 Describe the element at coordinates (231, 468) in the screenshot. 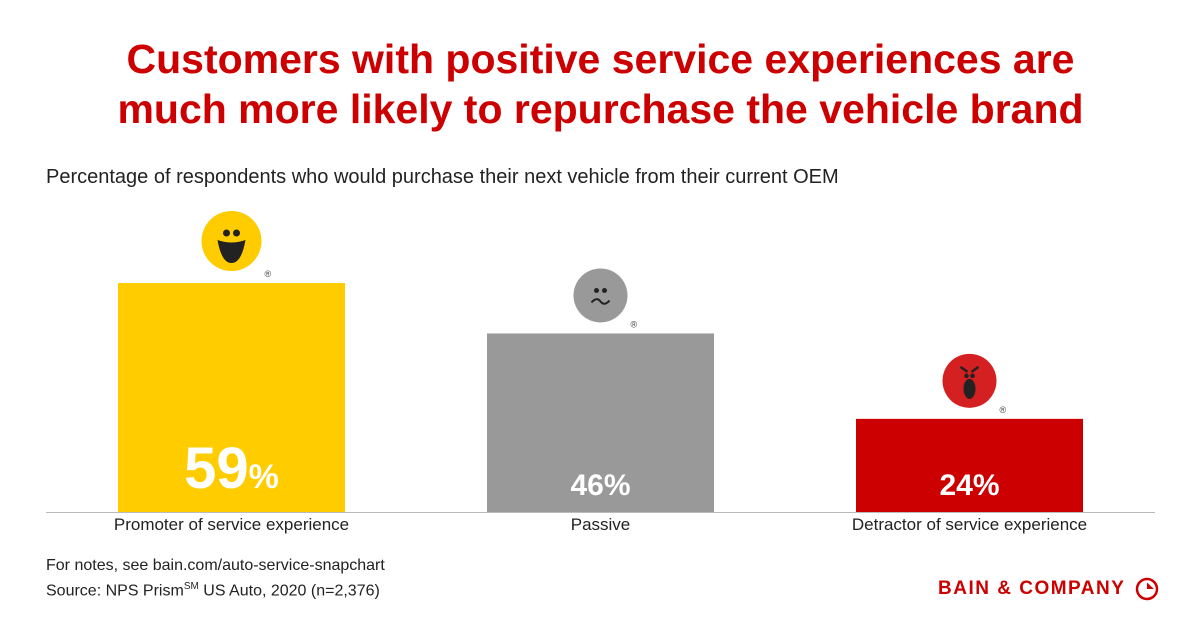

I see `data-label: 59%` at that location.